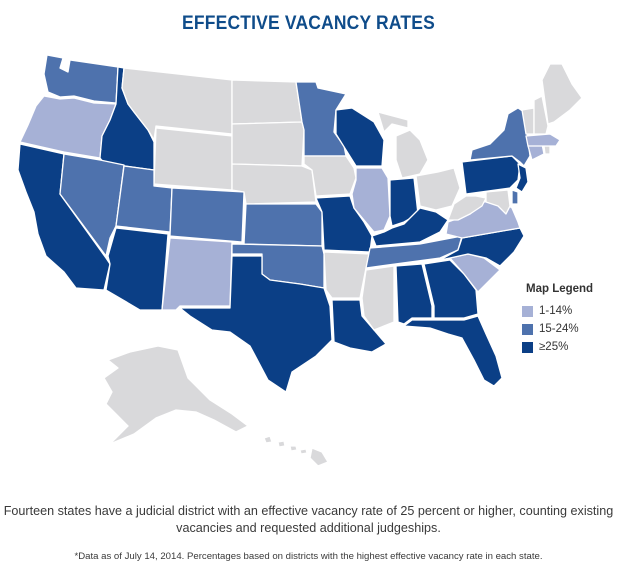 The width and height of the screenshot is (617, 581). I want to click on state-ohio, so click(438, 189).